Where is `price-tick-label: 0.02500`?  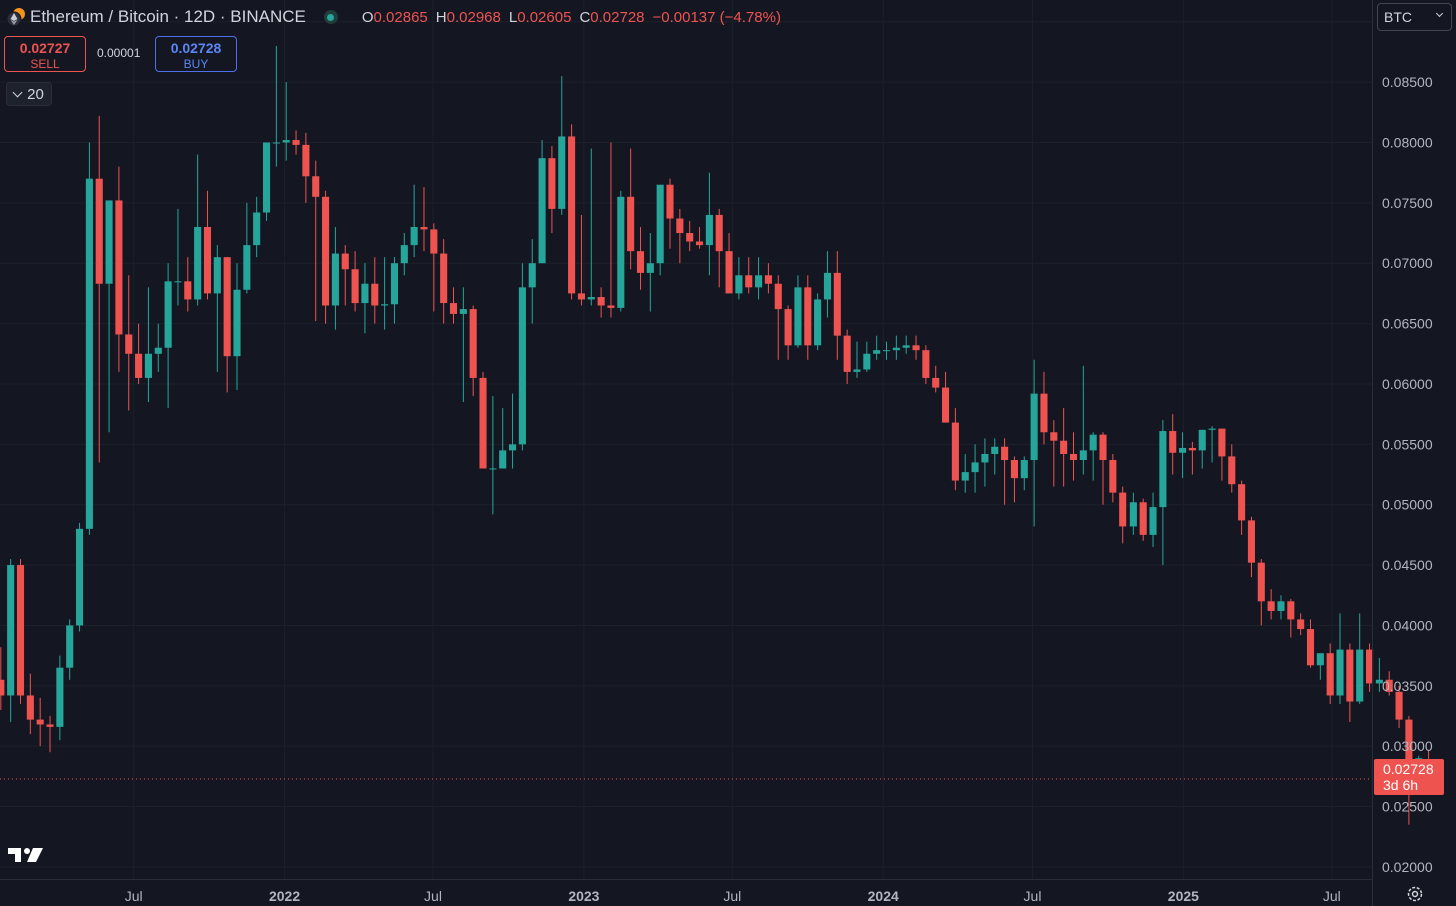
price-tick-label: 0.02500 is located at coordinates (1407, 807).